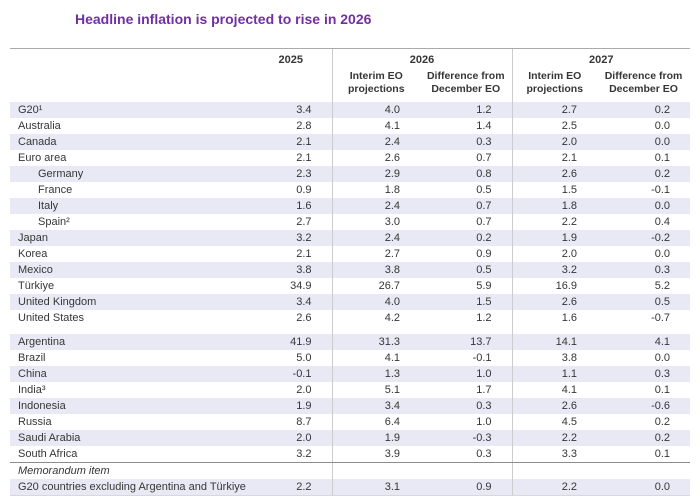 The height and width of the screenshot is (496, 700). What do you see at coordinates (130, 374) in the screenshot?
I see `row-label: China` at bounding box center [130, 374].